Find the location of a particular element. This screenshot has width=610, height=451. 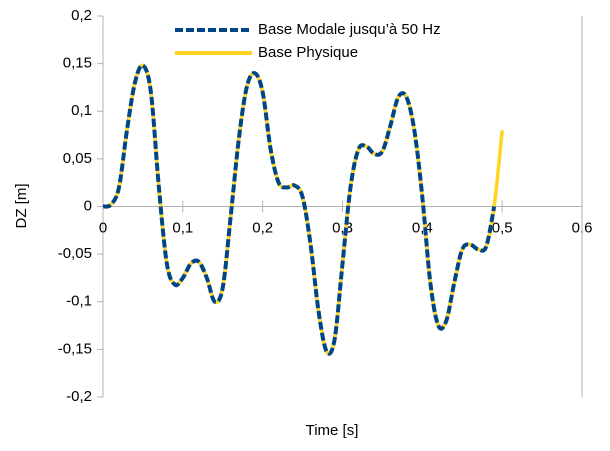

legend-label: Base Modale jusqu’à 50 Hz is located at coordinates (349, 29).